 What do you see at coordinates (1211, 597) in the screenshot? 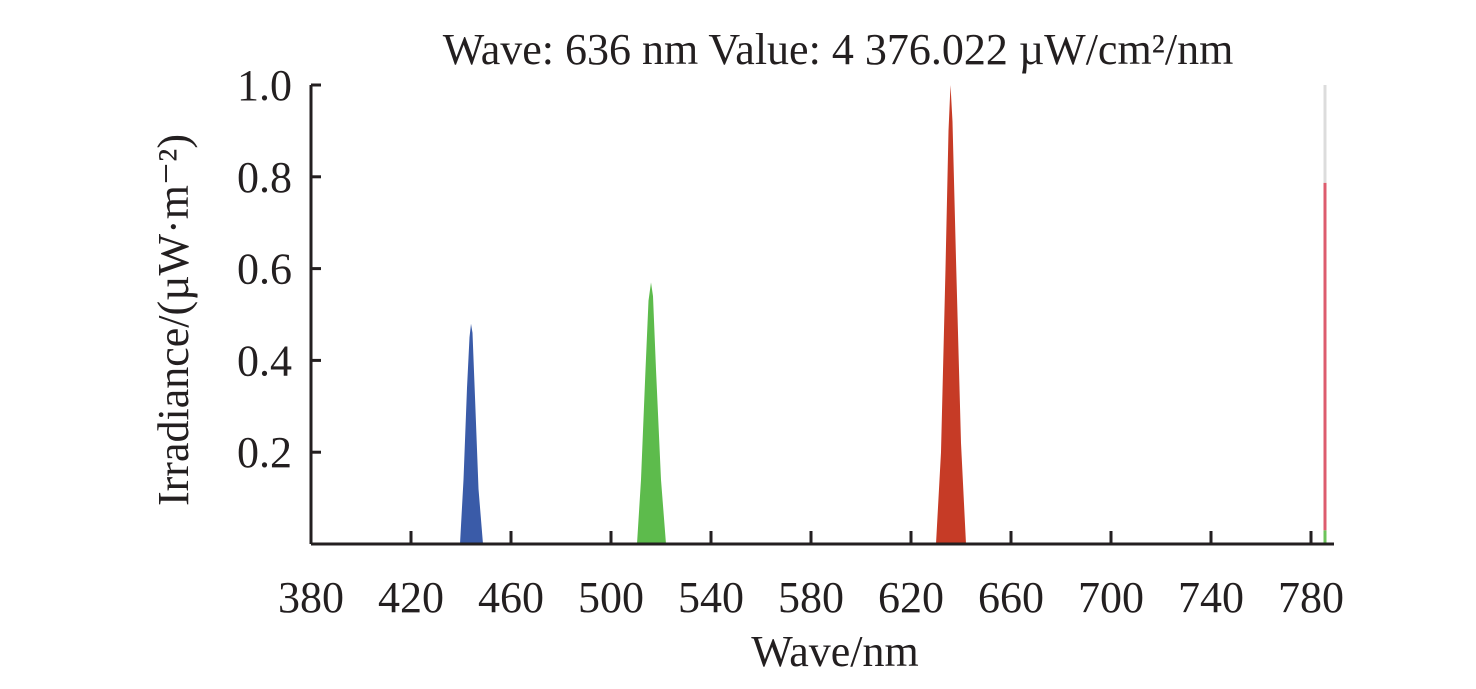
I see `x-tick-label: 740` at bounding box center [1211, 597].